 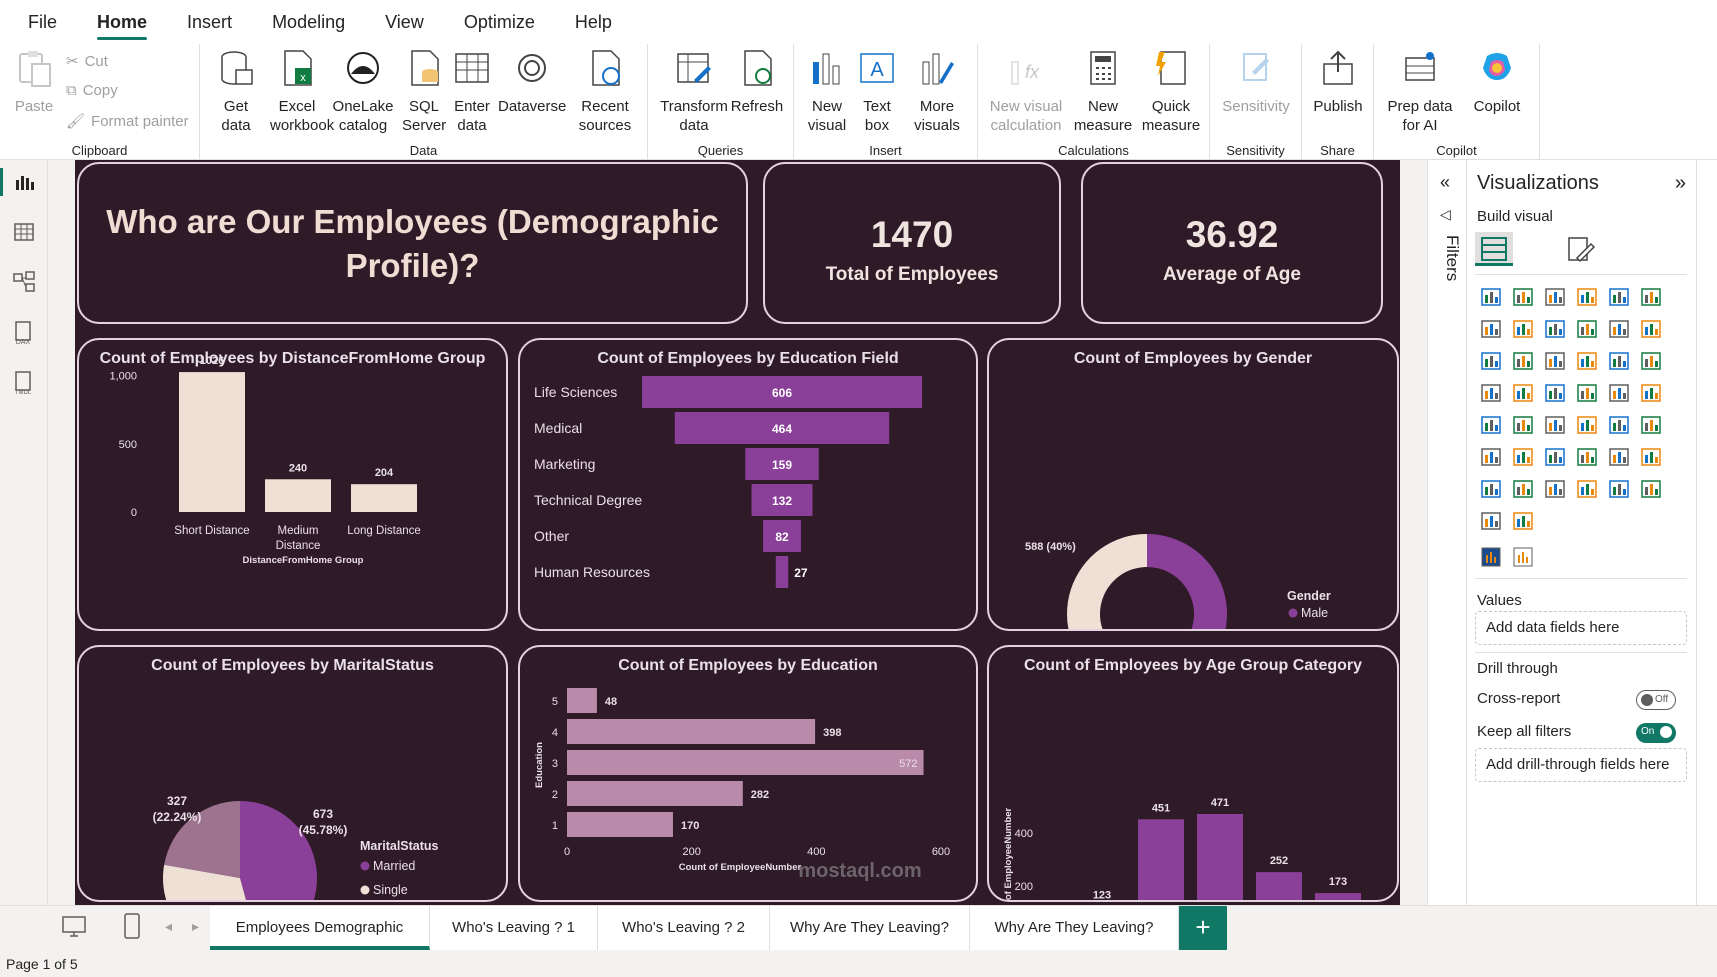 What do you see at coordinates (24, 382) in the screenshot?
I see `tmdl-view-button: TMDL` at bounding box center [24, 382].